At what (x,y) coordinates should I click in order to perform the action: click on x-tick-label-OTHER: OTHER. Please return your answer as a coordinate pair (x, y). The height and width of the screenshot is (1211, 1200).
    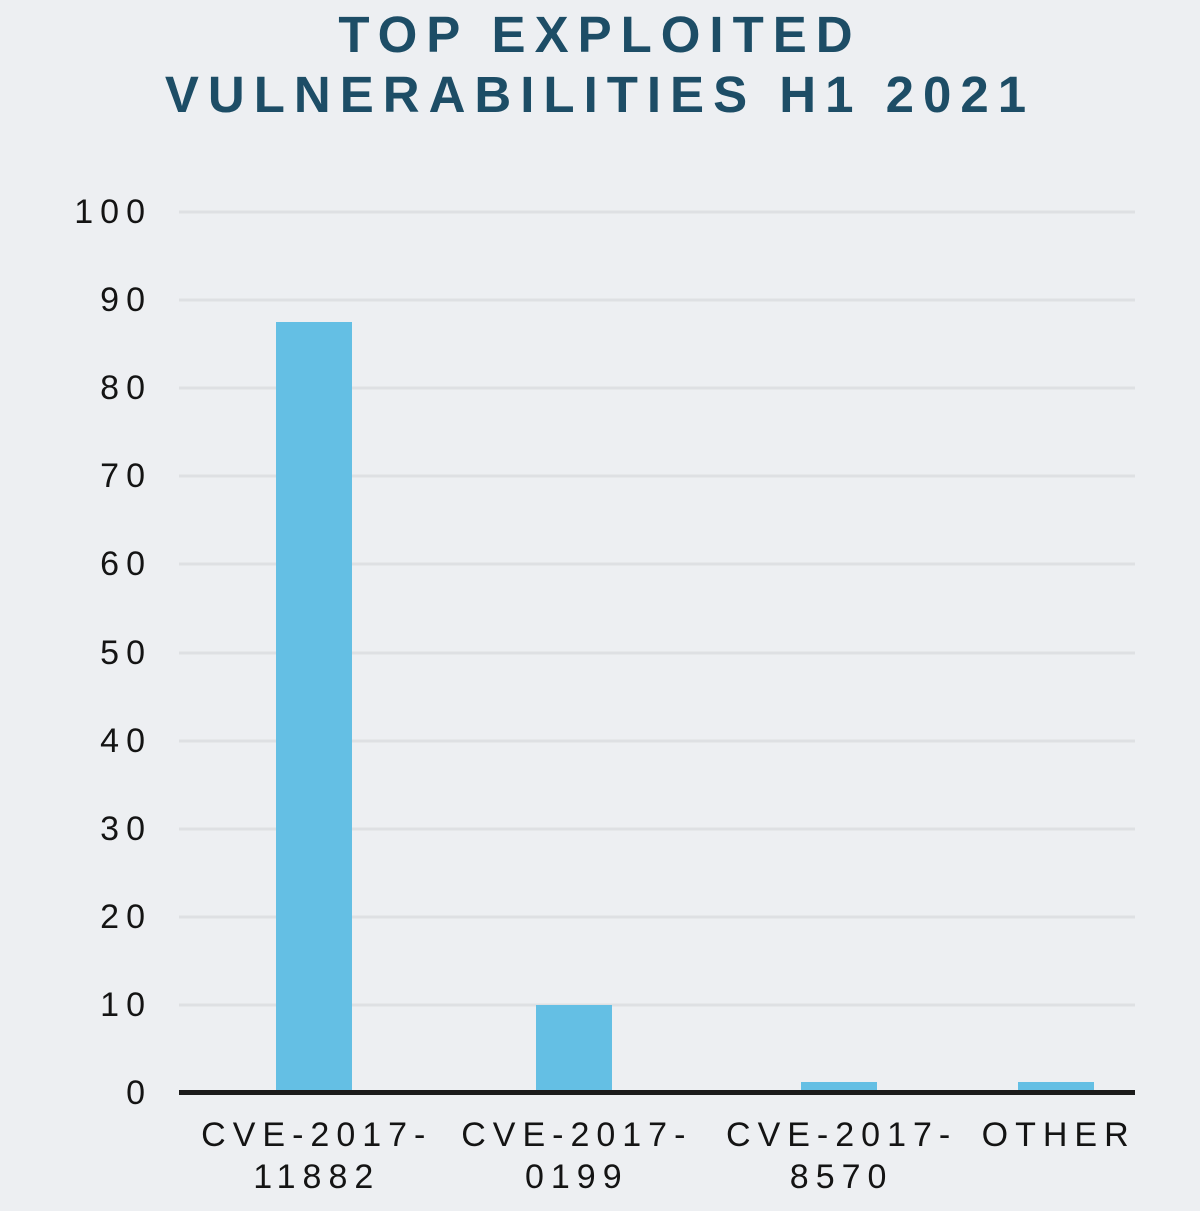
    Looking at the image, I should click on (1059, 1135).